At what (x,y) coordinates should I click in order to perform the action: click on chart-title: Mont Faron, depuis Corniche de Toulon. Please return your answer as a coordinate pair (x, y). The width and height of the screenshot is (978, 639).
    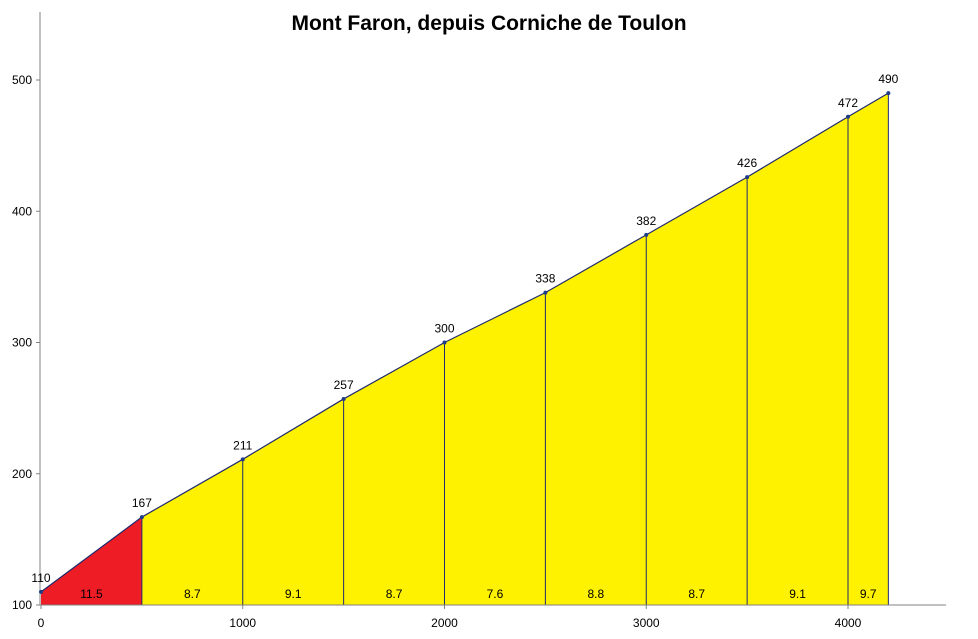
    Looking at the image, I should click on (489, 23).